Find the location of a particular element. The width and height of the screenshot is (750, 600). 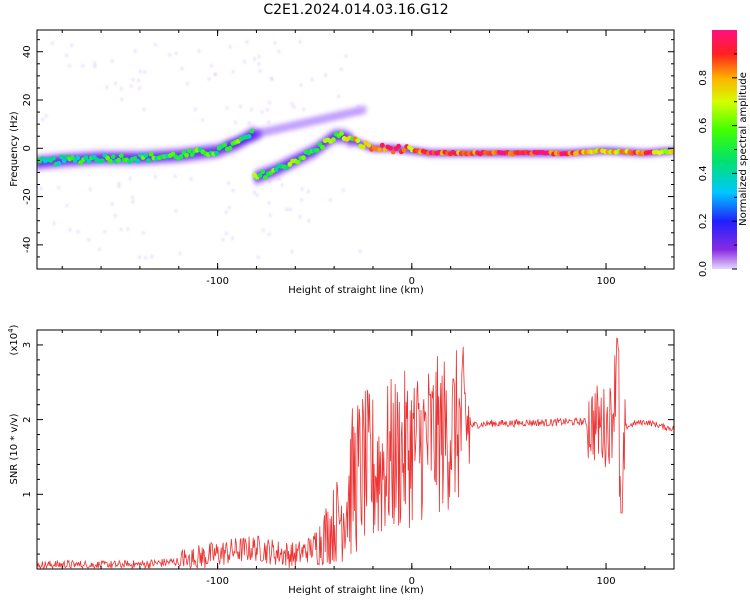

spectrogram-y-tick-label: 40 is located at coordinates (27, 51).